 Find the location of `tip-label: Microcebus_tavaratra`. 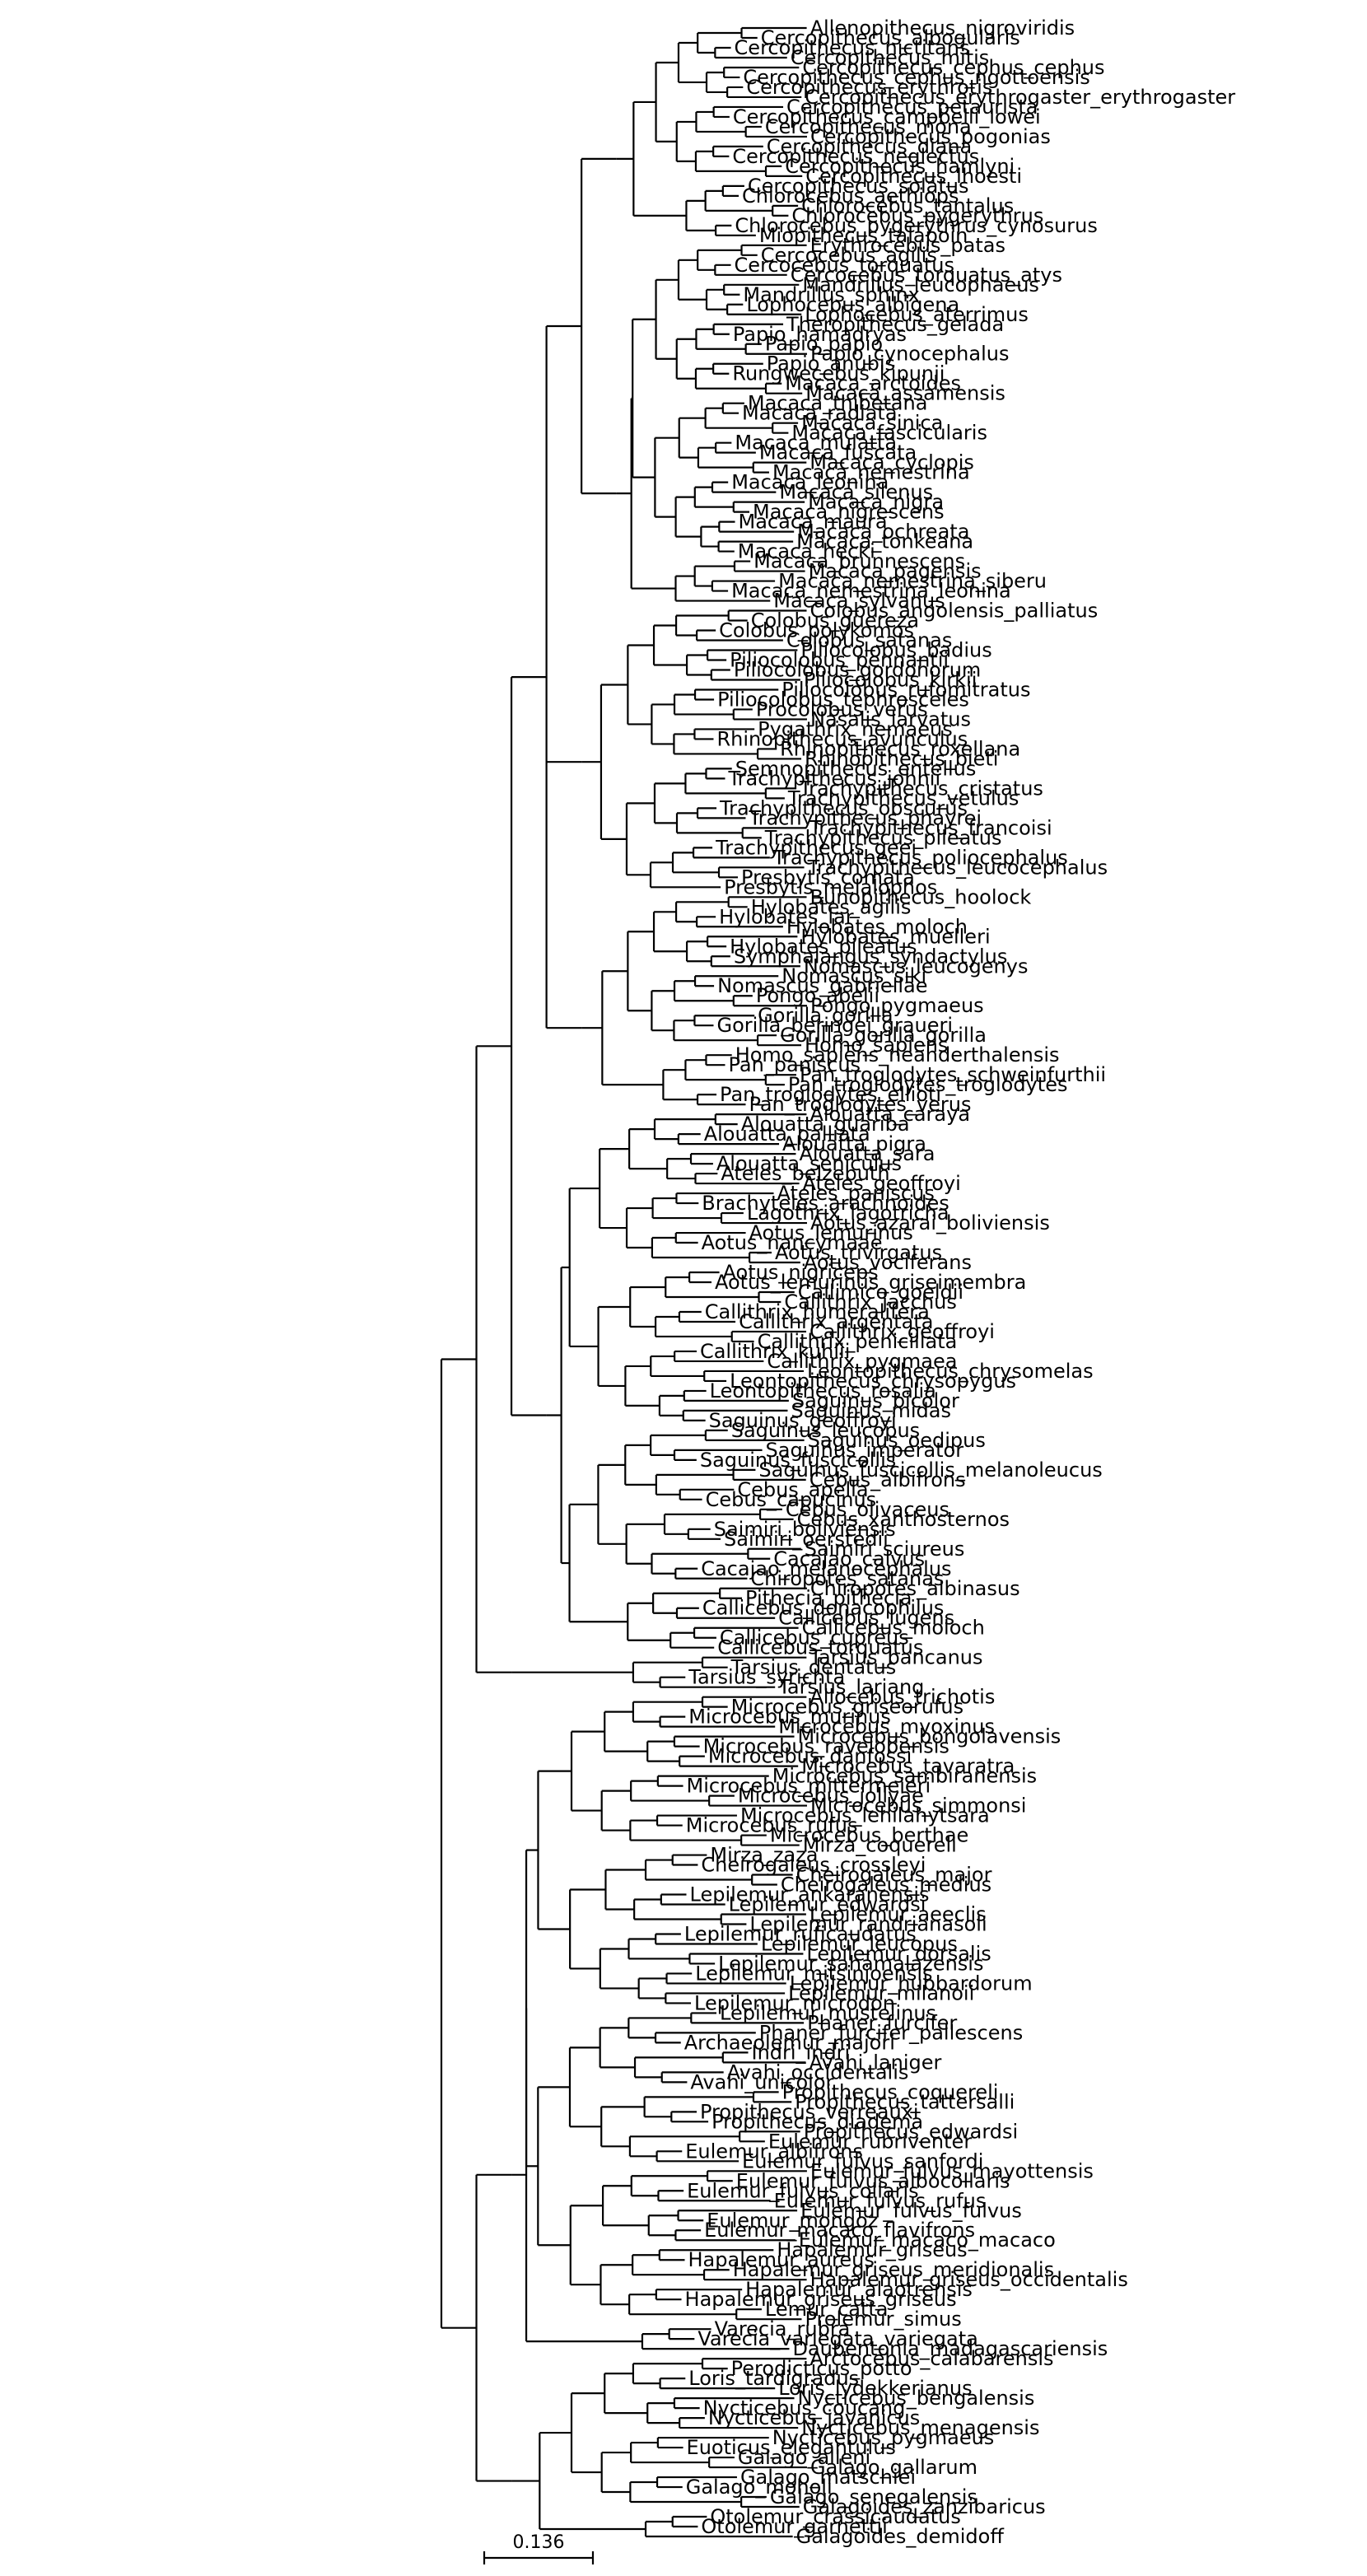

tip-label: Microcebus_tavaratra is located at coordinates (908, 1766).